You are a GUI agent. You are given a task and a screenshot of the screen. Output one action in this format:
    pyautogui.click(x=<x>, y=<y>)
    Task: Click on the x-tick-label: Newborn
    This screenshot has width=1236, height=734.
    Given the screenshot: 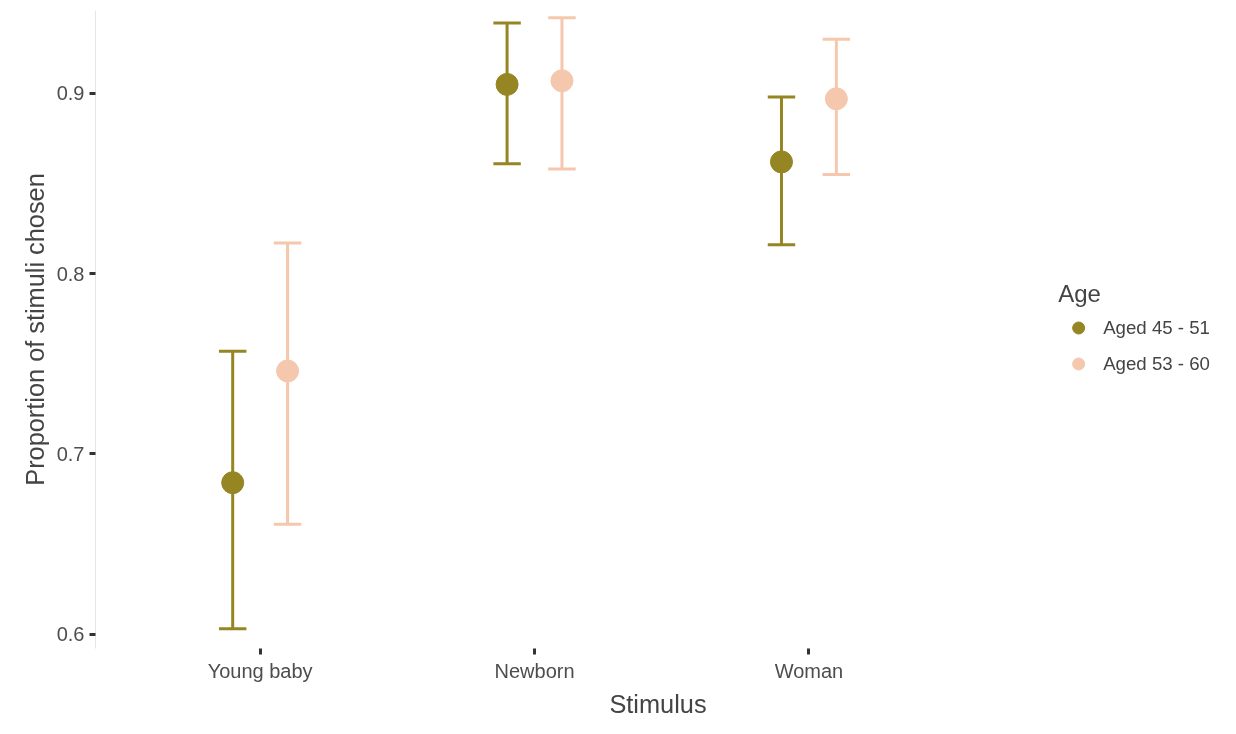 What is the action you would take?
    pyautogui.click(x=534, y=670)
    